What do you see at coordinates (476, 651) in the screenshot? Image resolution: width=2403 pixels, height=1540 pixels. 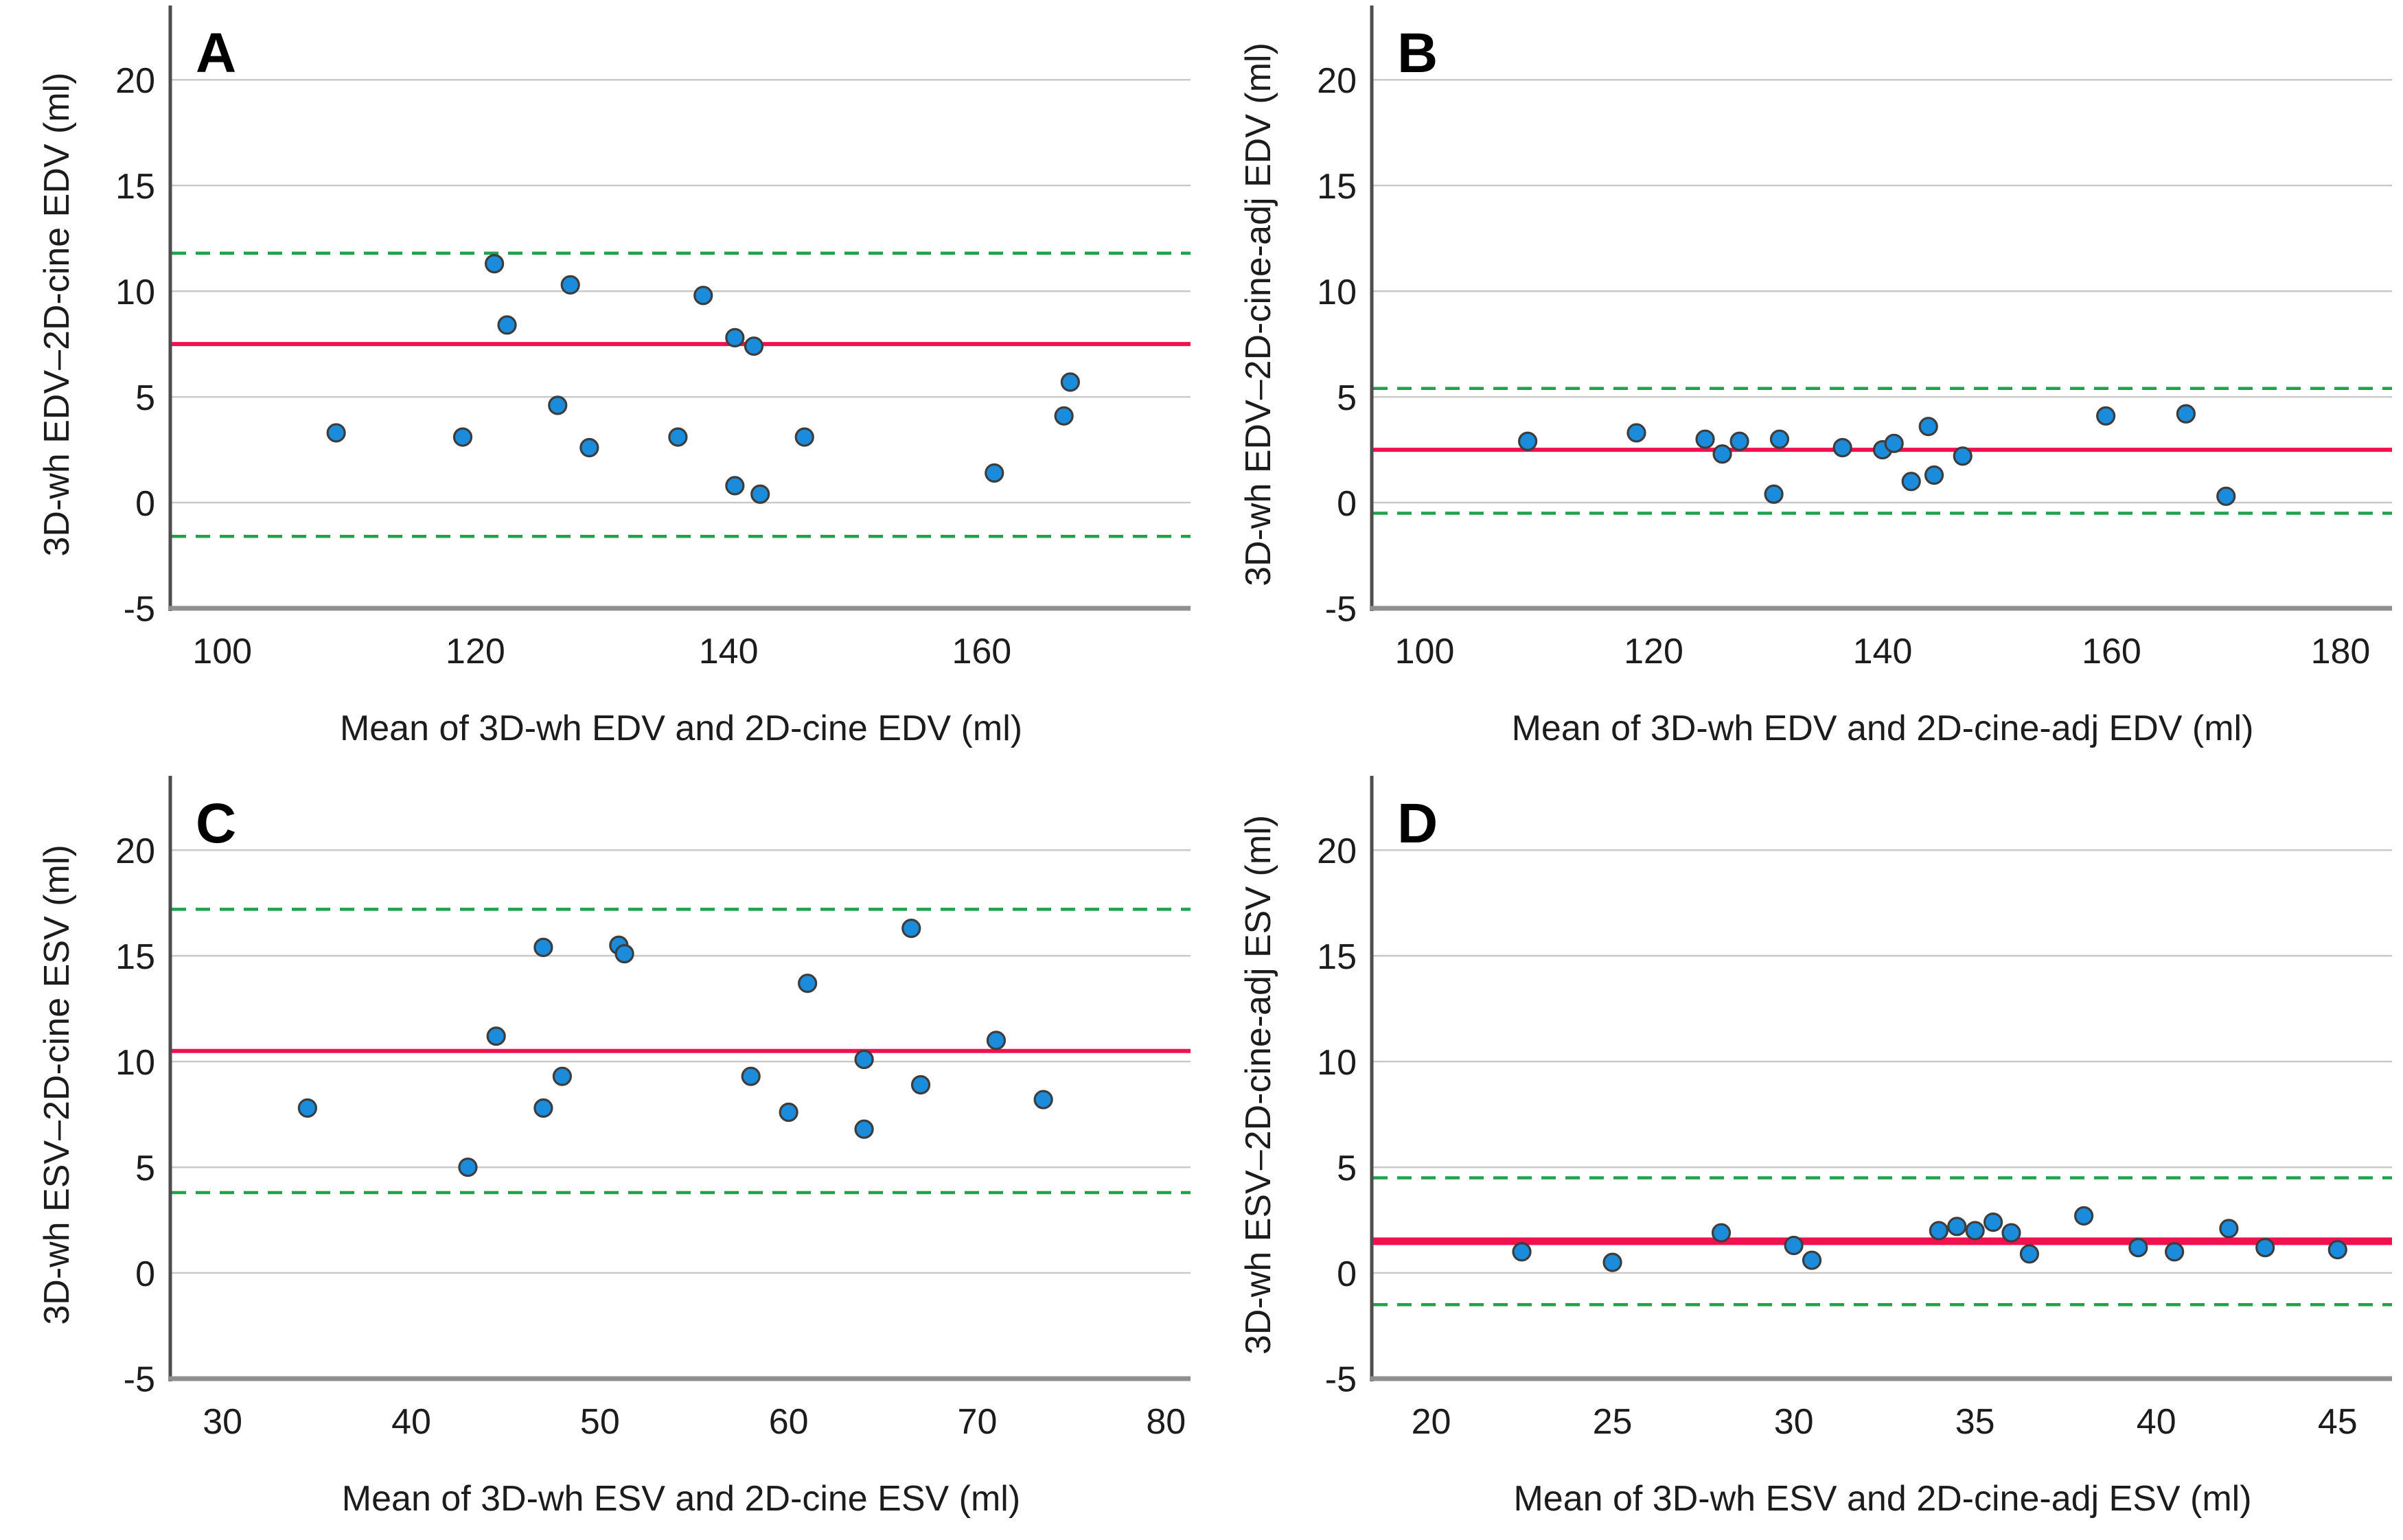 I see `x-tick-label: 120` at bounding box center [476, 651].